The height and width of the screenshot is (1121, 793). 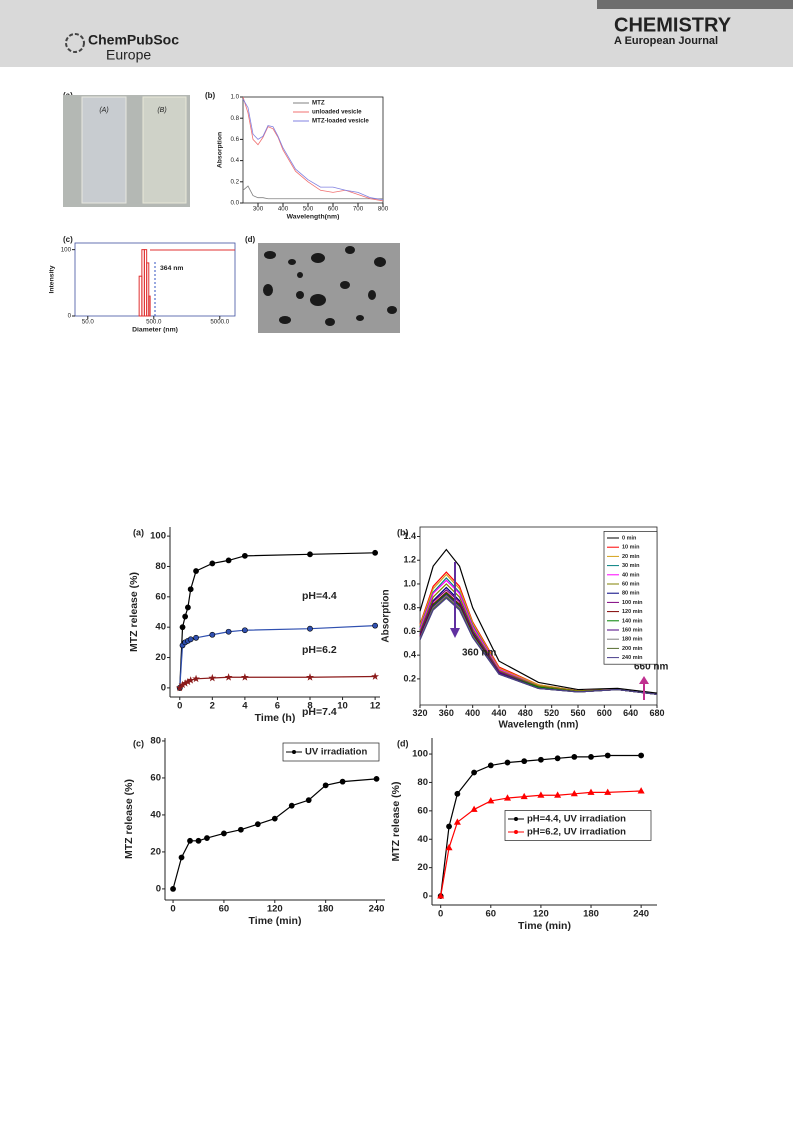 What do you see at coordinates (258, 208) in the screenshot?
I see `x-tick-label: 300` at bounding box center [258, 208].